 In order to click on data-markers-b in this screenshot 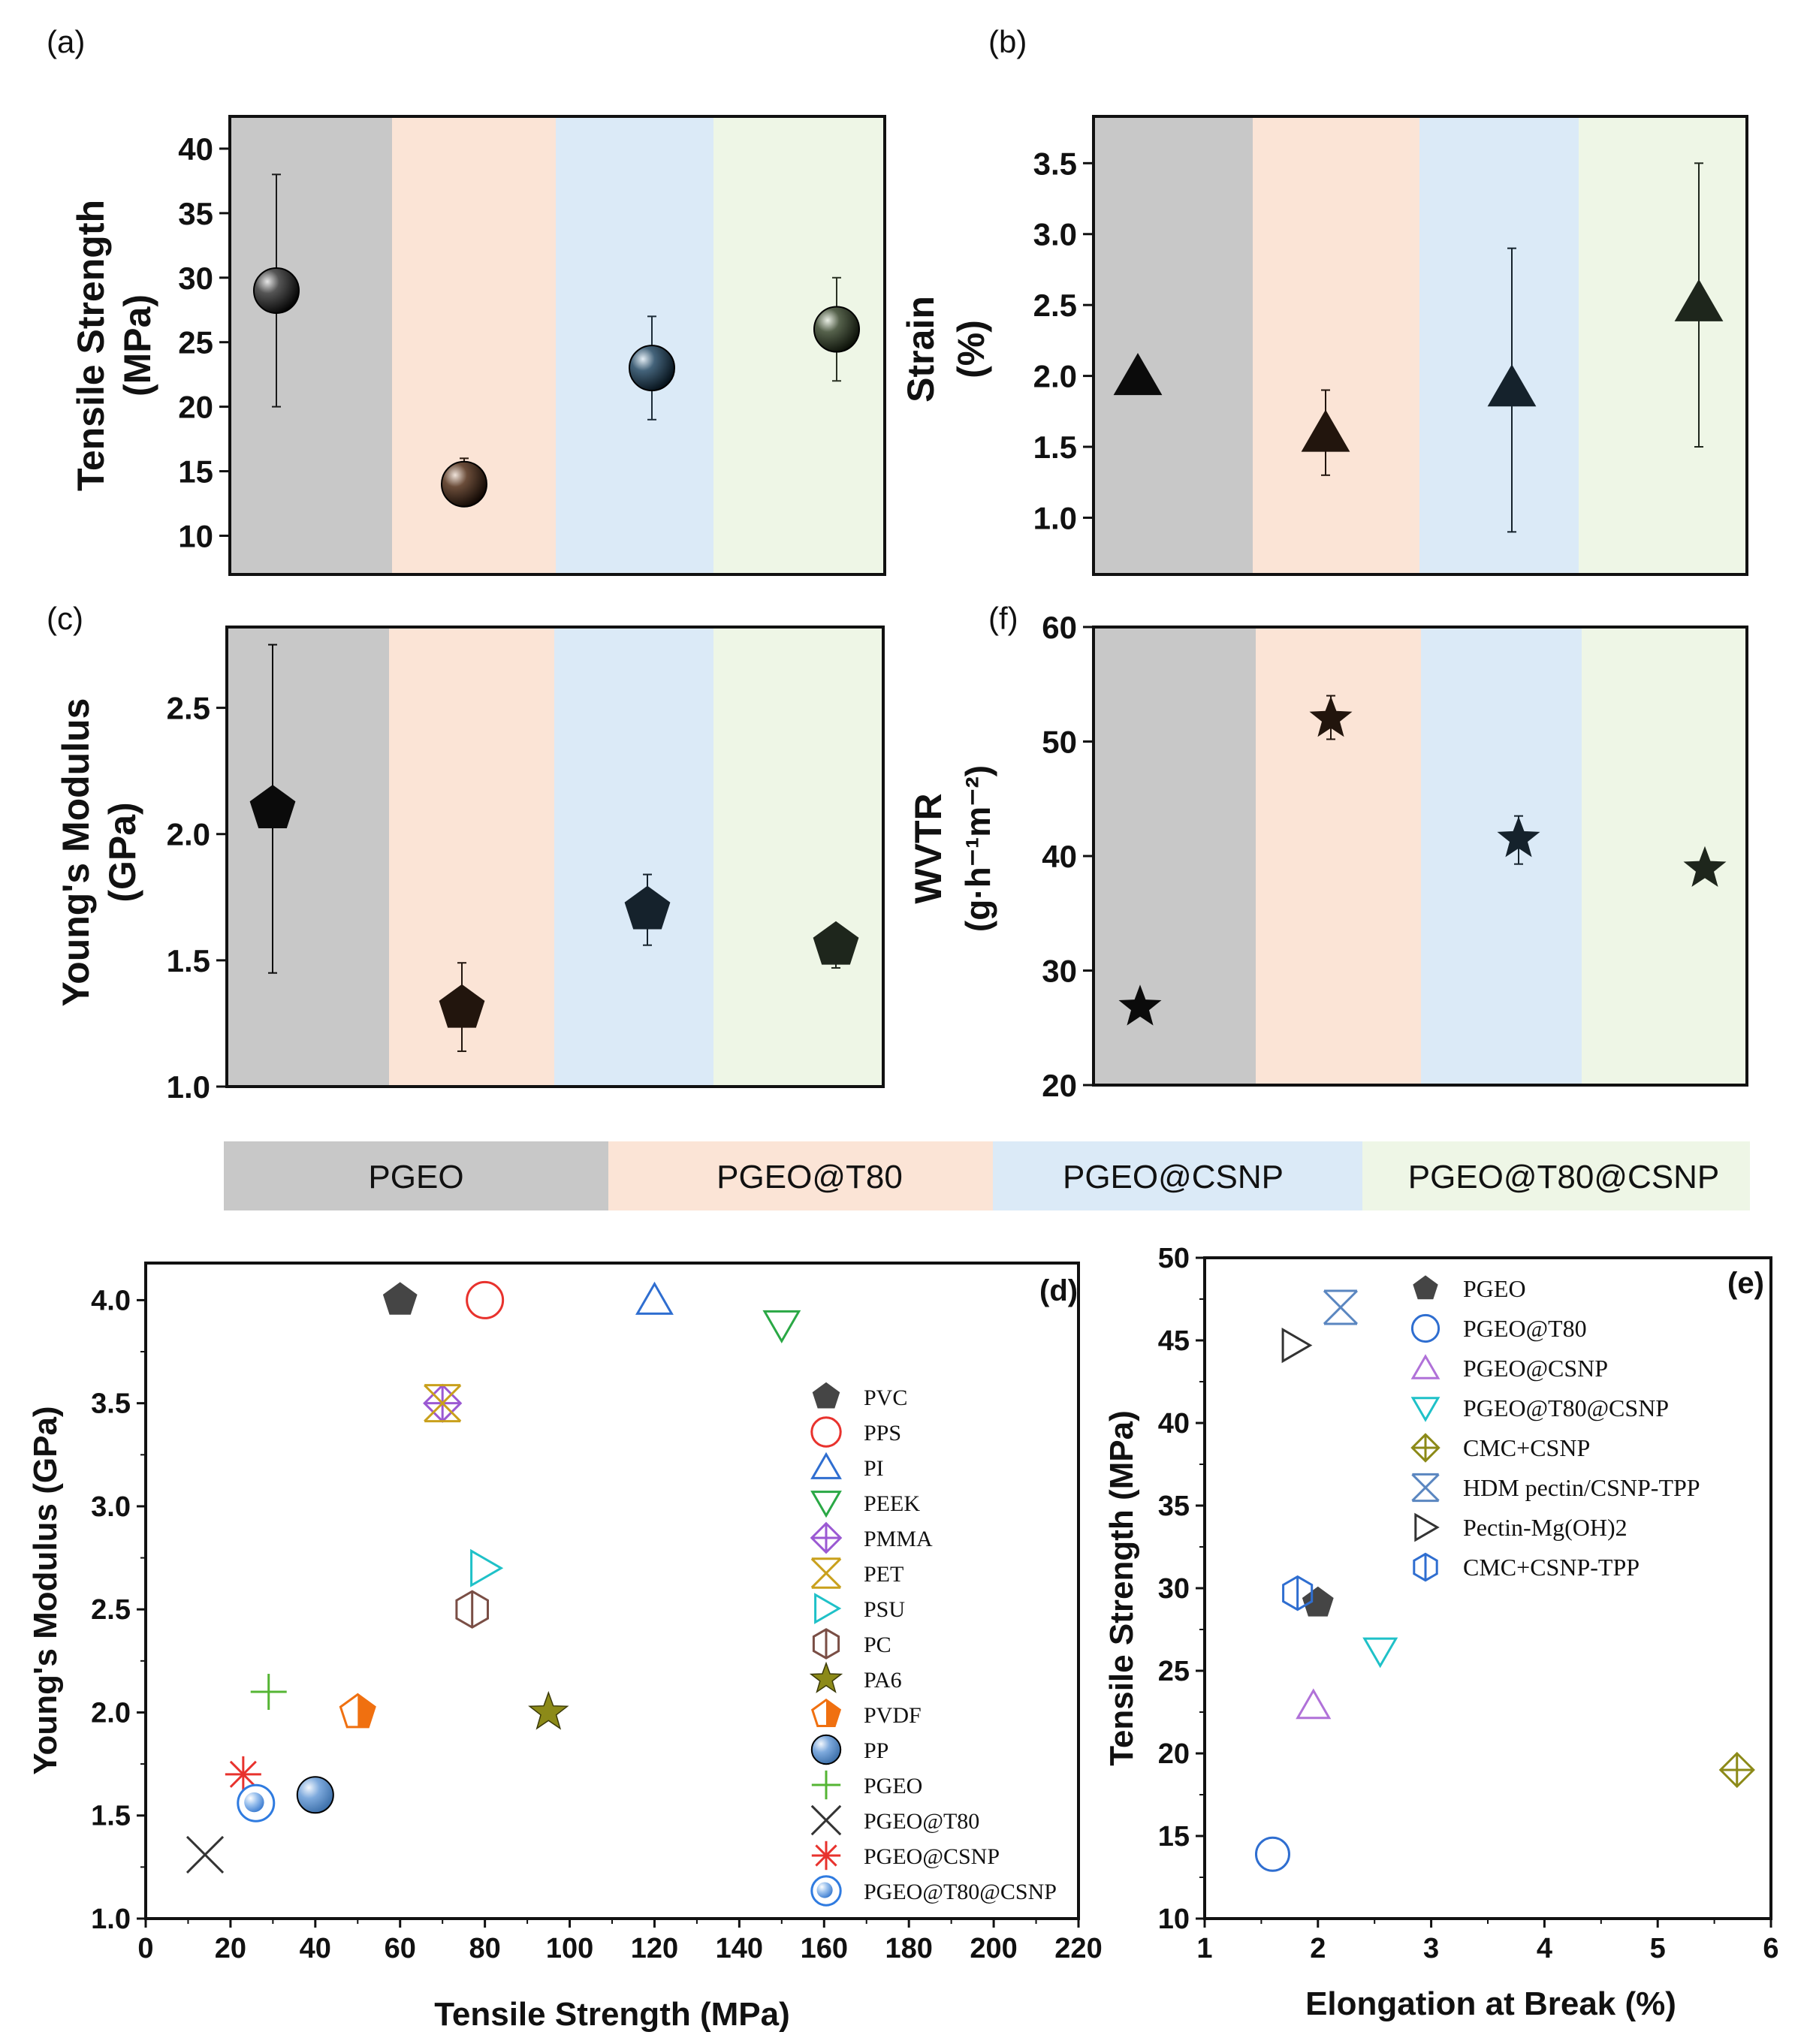, I will do `click(1418, 365)`.